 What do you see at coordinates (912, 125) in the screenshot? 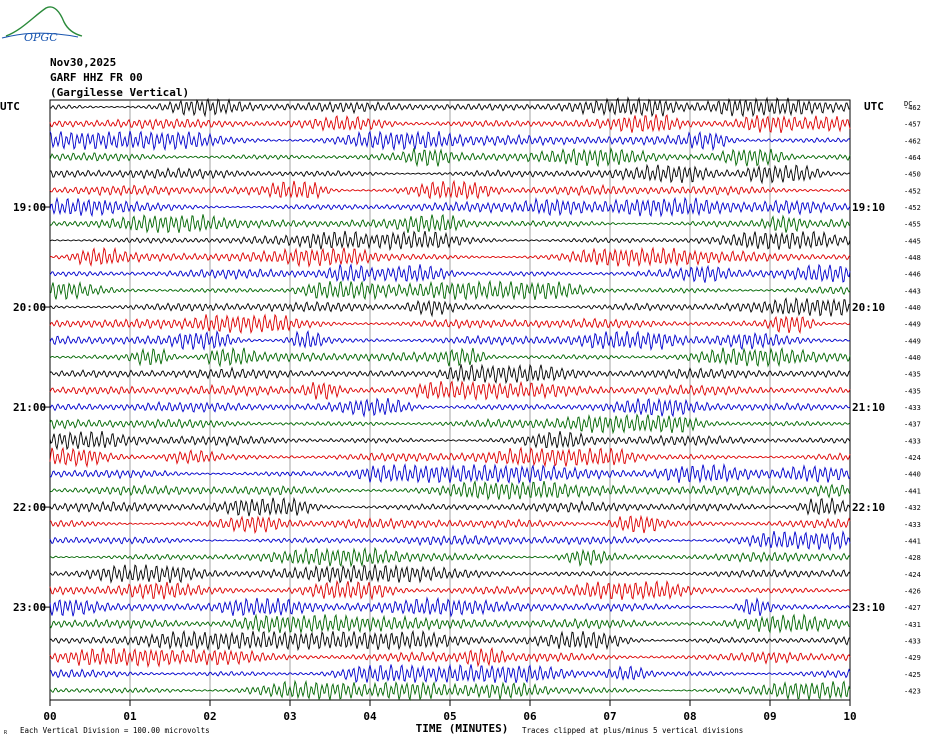
I see `dc-offset-label: -457` at bounding box center [912, 125].